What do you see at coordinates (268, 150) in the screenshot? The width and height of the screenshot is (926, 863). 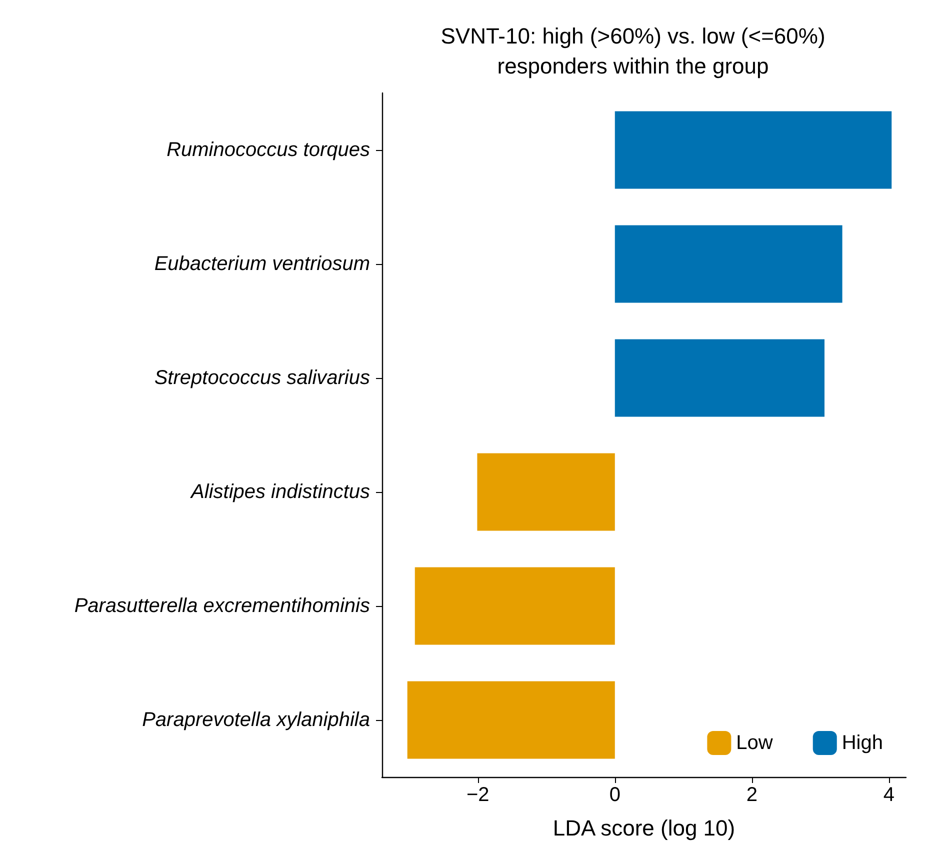 I see `y-tick-label: Ruminococcus torques` at bounding box center [268, 150].